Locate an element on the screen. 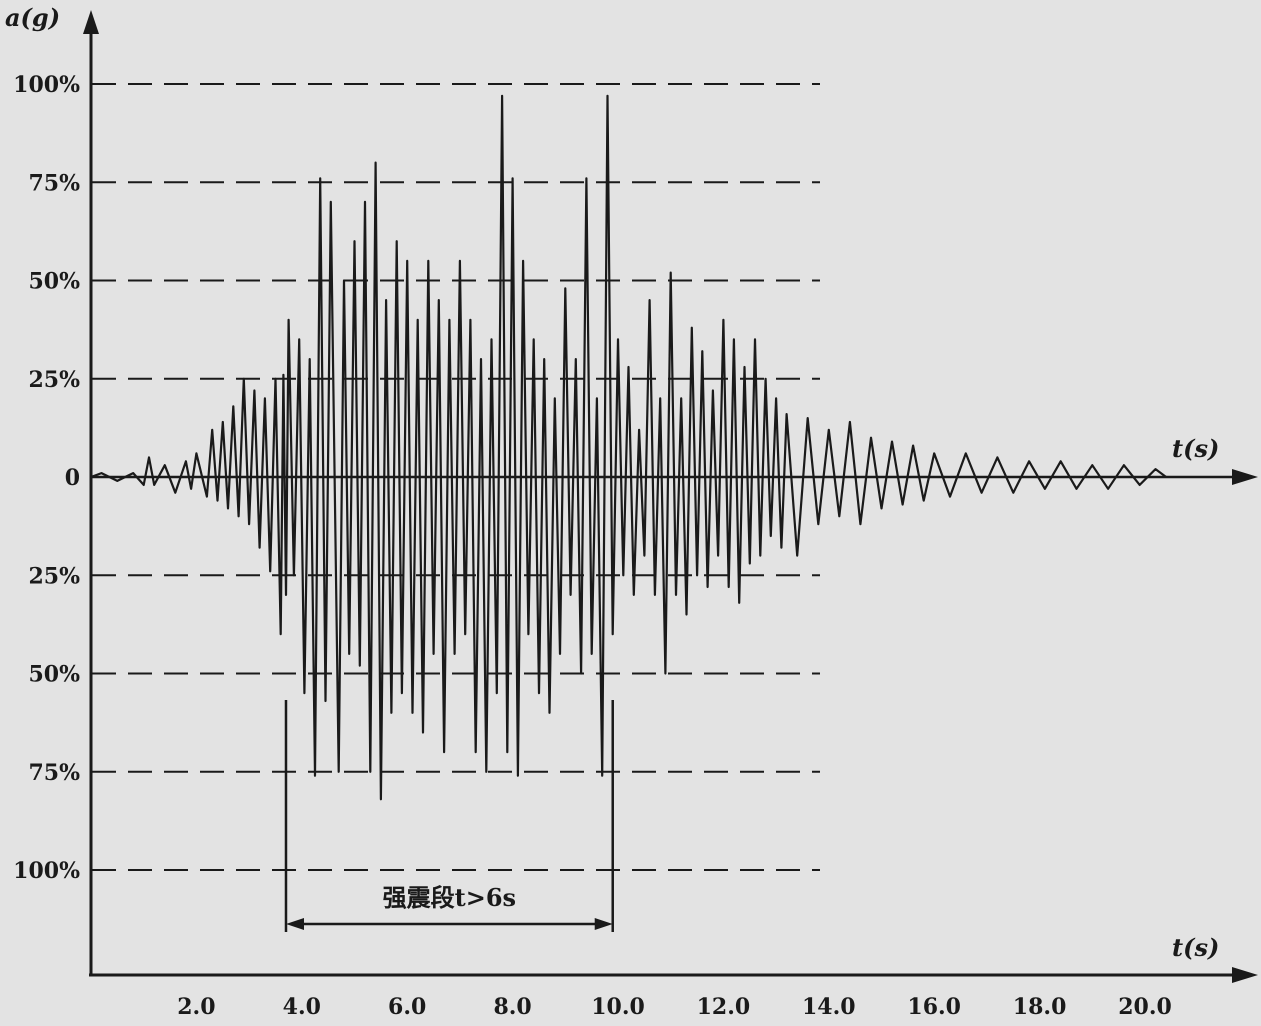 The height and width of the screenshot is (1026, 1261). x-tick-label: 8.0 is located at coordinates (512, 1007).